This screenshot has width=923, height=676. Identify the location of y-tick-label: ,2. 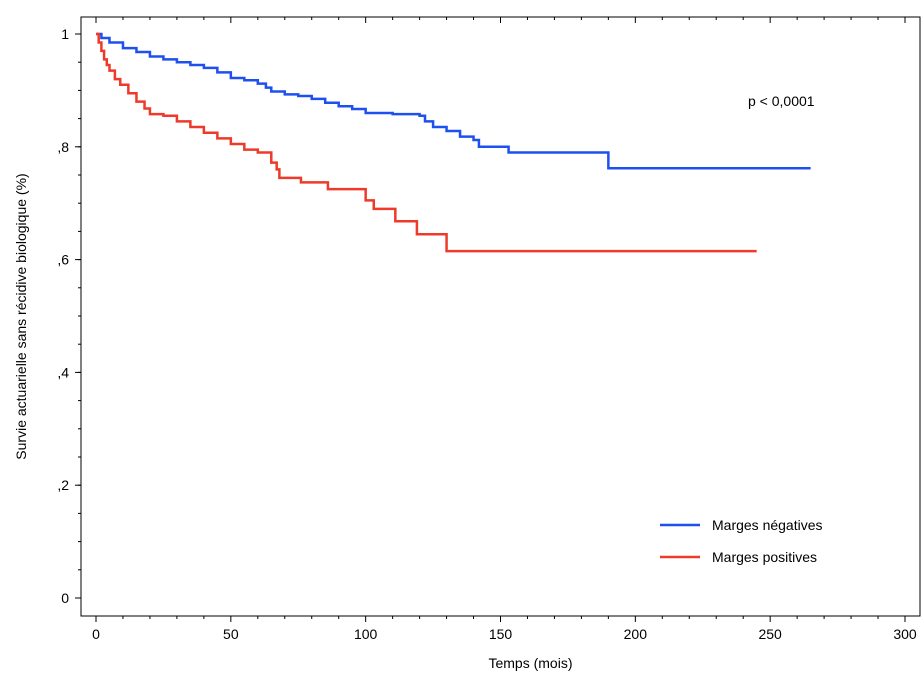
(63, 485).